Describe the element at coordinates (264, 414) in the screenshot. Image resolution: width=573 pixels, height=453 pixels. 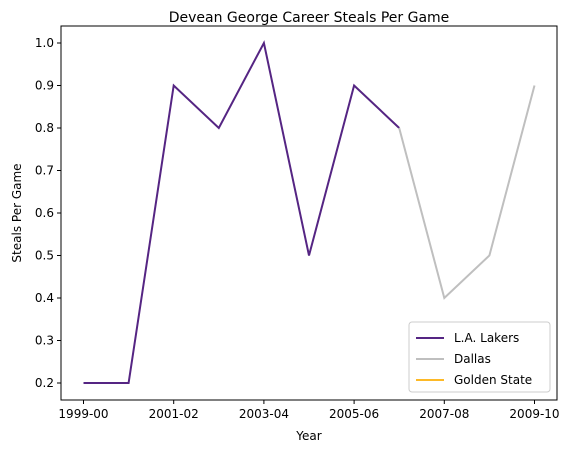
I see `x-tick-label: 2003-04` at that location.